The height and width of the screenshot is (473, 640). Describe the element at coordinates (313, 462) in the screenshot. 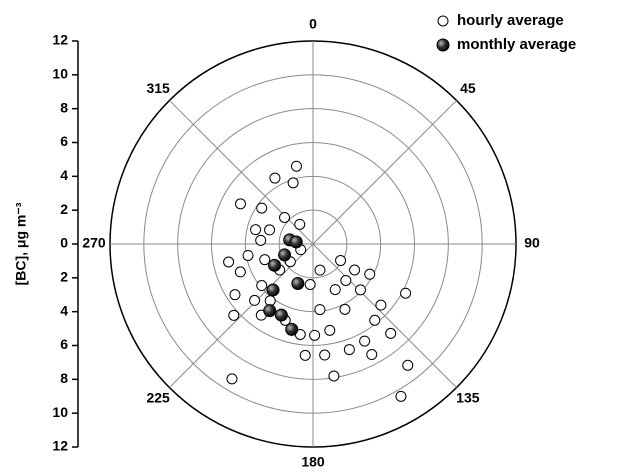

I see `angle-tick-label: 180` at that location.